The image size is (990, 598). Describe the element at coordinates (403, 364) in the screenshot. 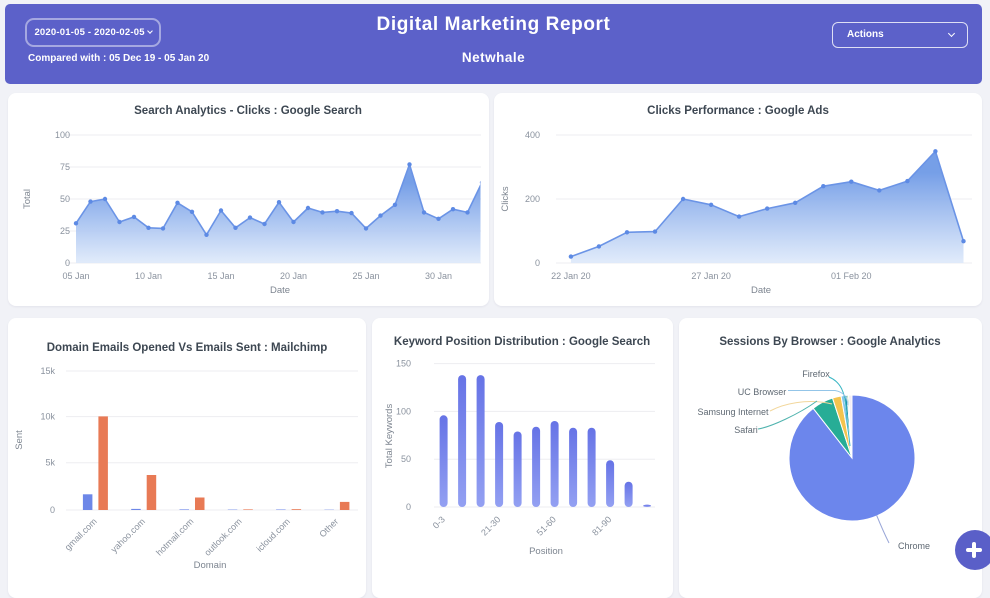

I see `svg-text: 150` at that location.